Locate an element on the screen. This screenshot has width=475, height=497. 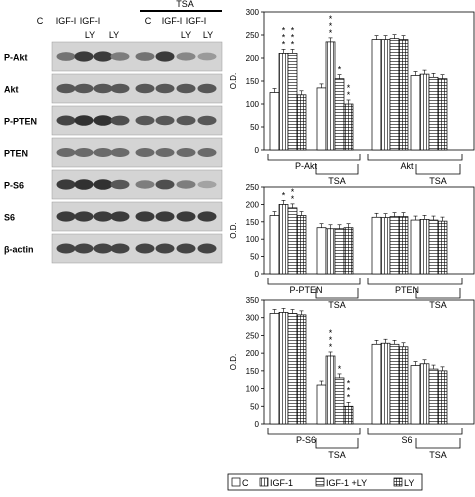
y-tick-label: 350 is located at coordinates (253, 300).